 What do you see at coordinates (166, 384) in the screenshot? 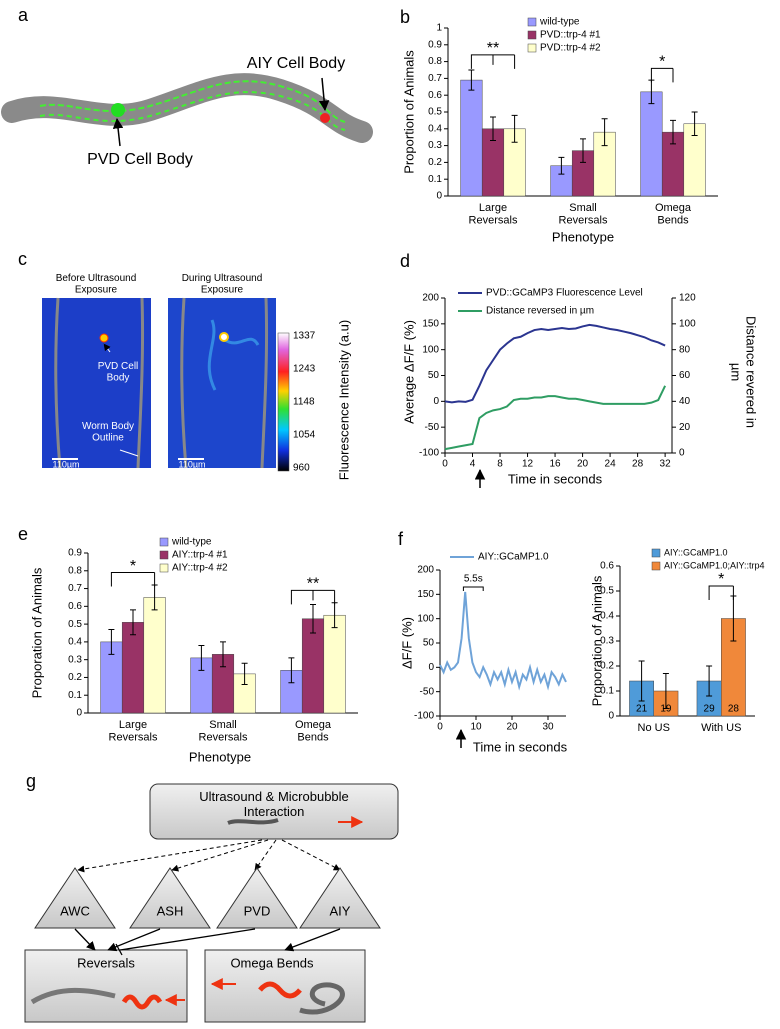
I see `fluorescence-images` at bounding box center [166, 384].